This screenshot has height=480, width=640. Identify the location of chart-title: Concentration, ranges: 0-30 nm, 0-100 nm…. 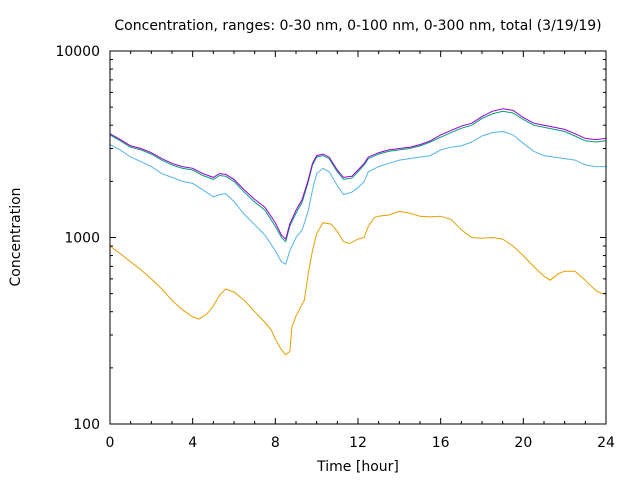
(357, 26).